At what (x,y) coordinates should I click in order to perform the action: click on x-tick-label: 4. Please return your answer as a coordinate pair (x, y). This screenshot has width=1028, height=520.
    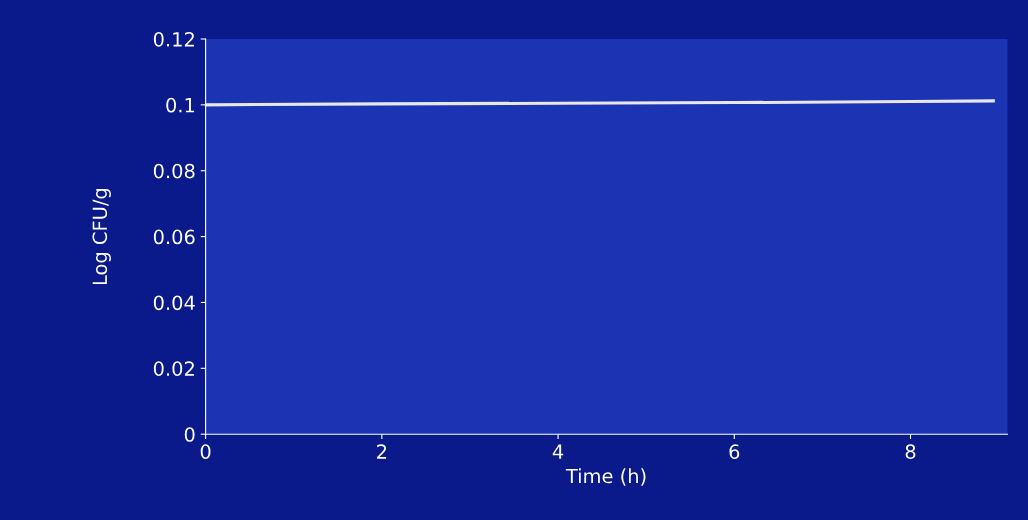
    Looking at the image, I should click on (558, 451).